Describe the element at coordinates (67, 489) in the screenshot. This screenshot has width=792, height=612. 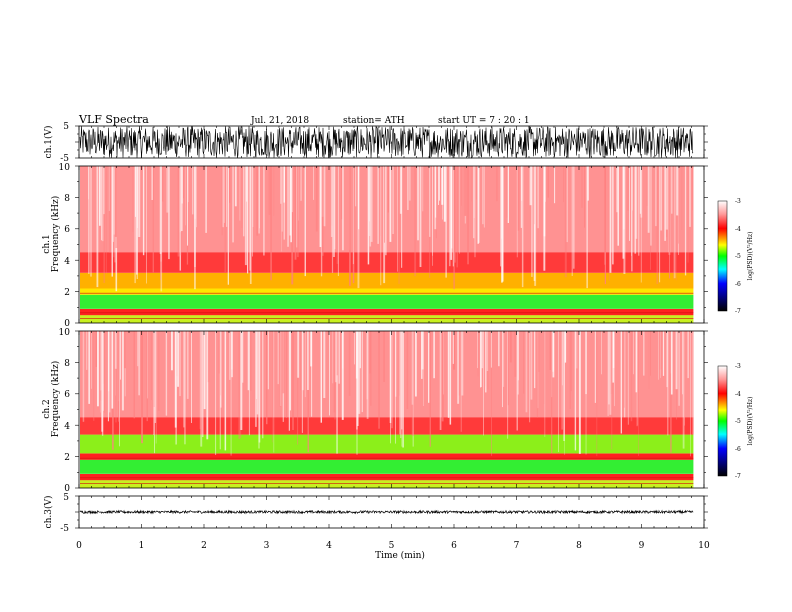
I see `ch2-spec-ytick-0: 0` at that location.